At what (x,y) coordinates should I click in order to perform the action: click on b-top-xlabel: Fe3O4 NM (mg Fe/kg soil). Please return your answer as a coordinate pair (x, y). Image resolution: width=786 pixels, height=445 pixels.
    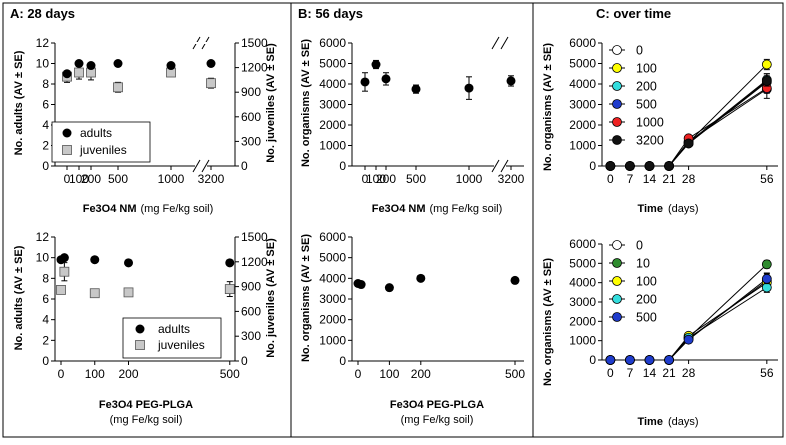
    Looking at the image, I should click on (437, 209).